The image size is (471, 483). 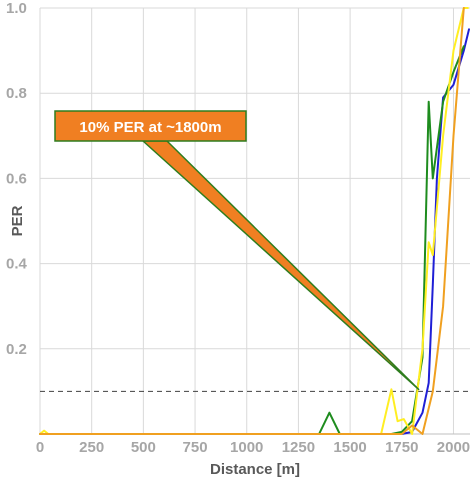 What do you see at coordinates (143, 447) in the screenshot?
I see `x-tick-label-500: 500` at bounding box center [143, 447].